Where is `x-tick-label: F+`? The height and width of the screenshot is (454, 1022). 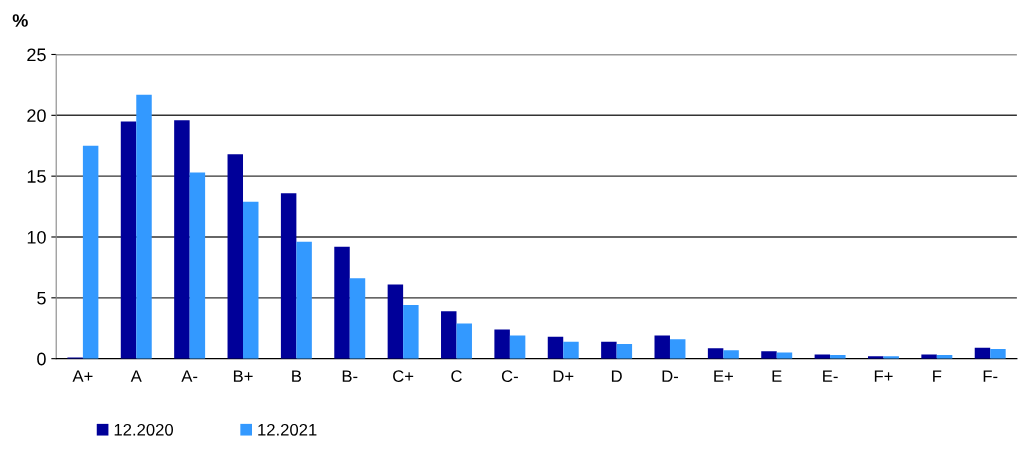 x-tick-label: F+ is located at coordinates (883, 376).